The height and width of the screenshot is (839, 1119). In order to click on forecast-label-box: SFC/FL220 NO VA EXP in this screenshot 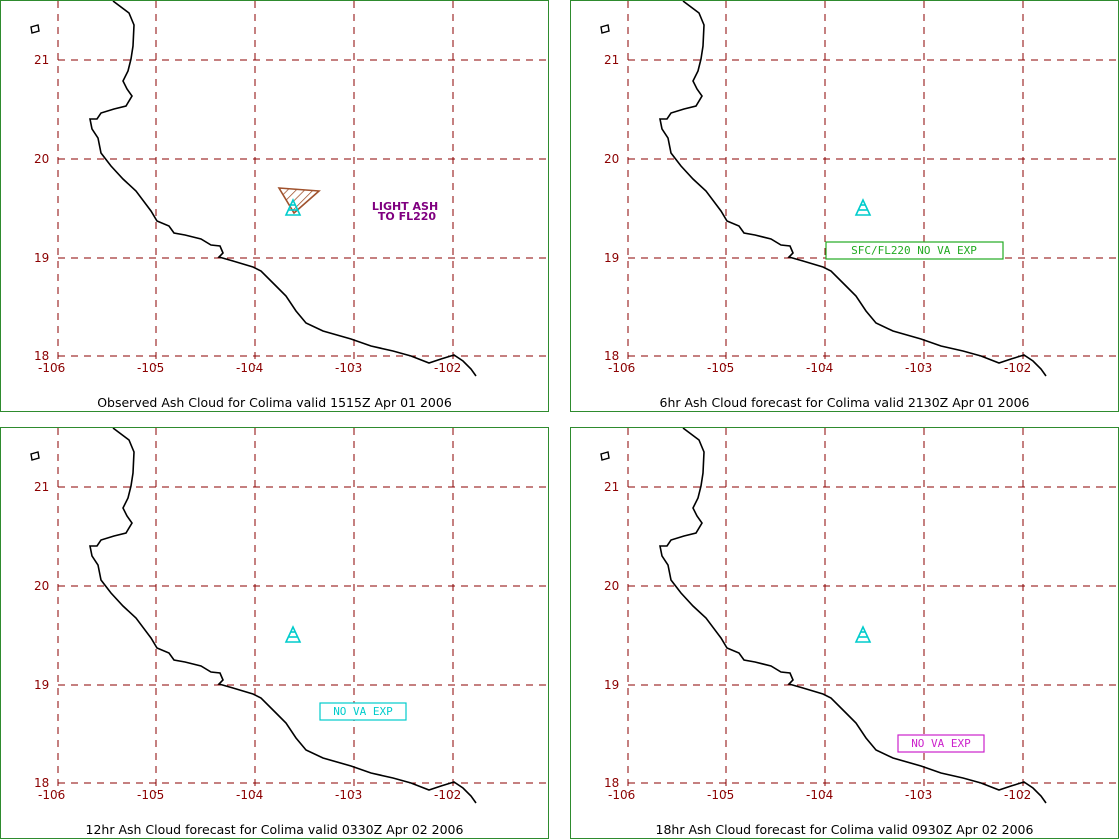, I will do `click(914, 250)`.